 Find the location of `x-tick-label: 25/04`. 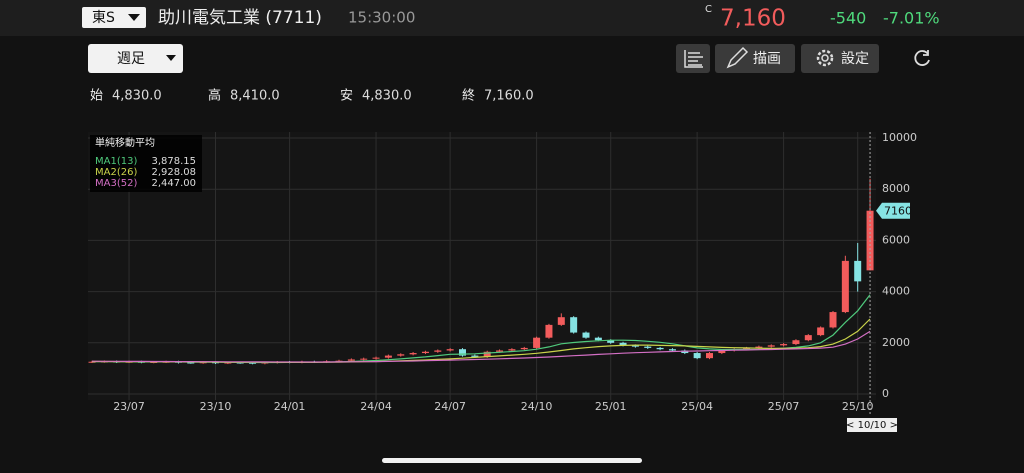

x-tick-label: 25/04 is located at coordinates (697, 406).